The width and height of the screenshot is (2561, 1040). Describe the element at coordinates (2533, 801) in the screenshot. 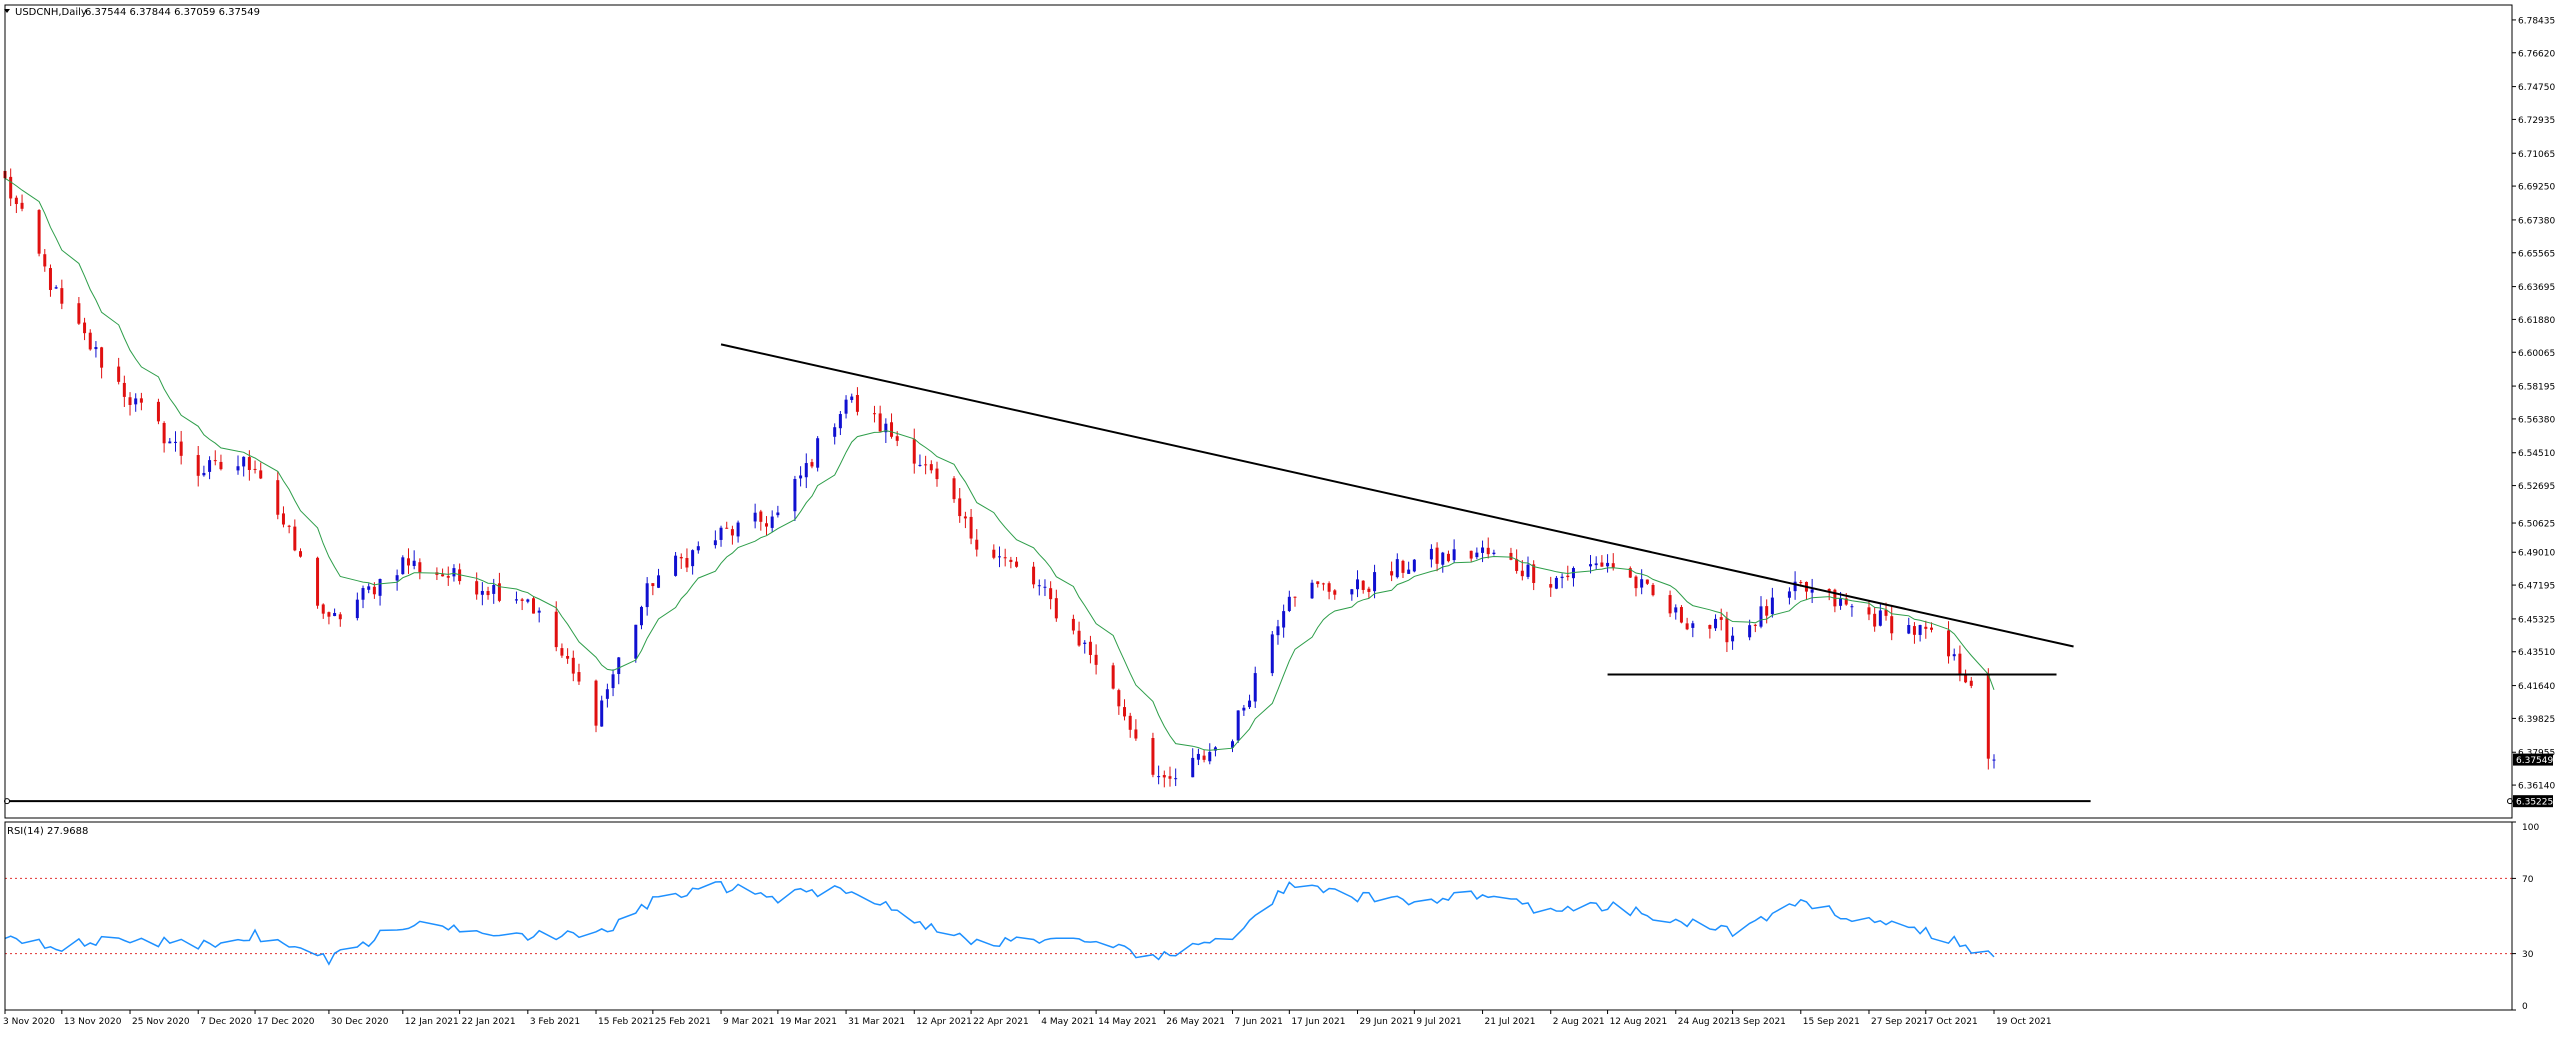

I see `level-price-badge` at that location.